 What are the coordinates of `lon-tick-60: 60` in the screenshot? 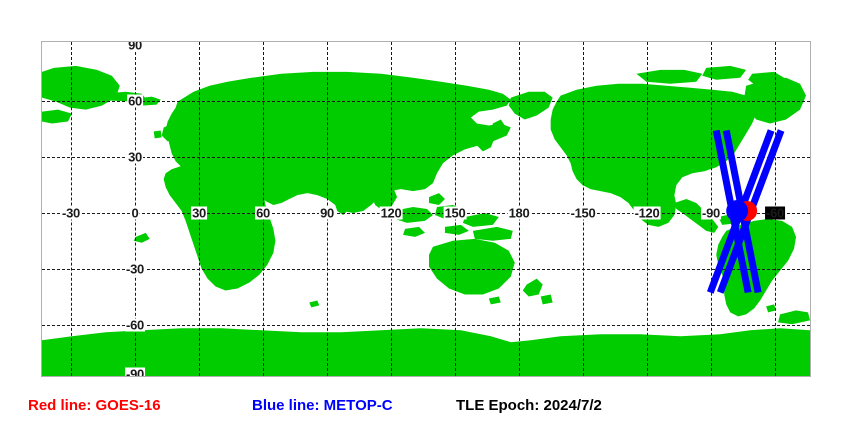 It's located at (263, 213).